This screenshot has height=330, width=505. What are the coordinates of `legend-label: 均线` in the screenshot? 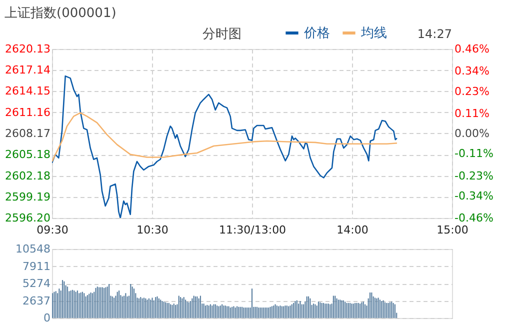 It's located at (373, 33).